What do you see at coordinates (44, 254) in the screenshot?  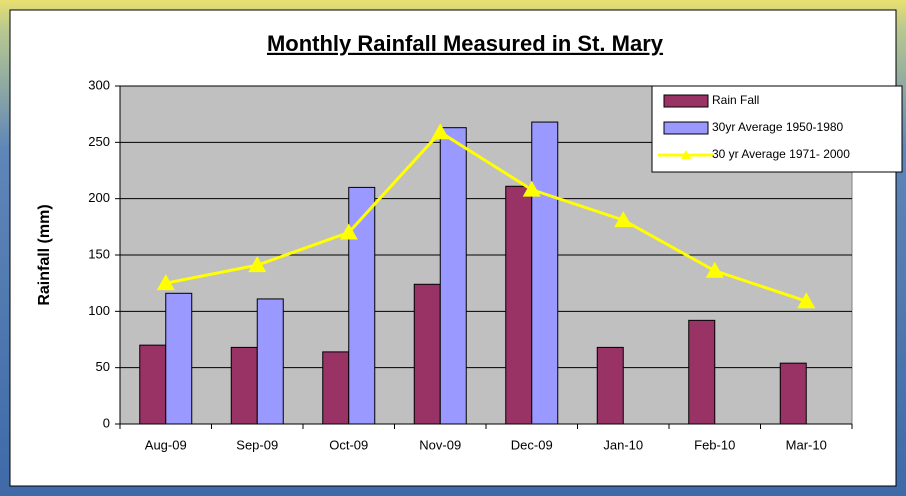 I see `y-axis-label: Rainfall (mm)` at bounding box center [44, 254].